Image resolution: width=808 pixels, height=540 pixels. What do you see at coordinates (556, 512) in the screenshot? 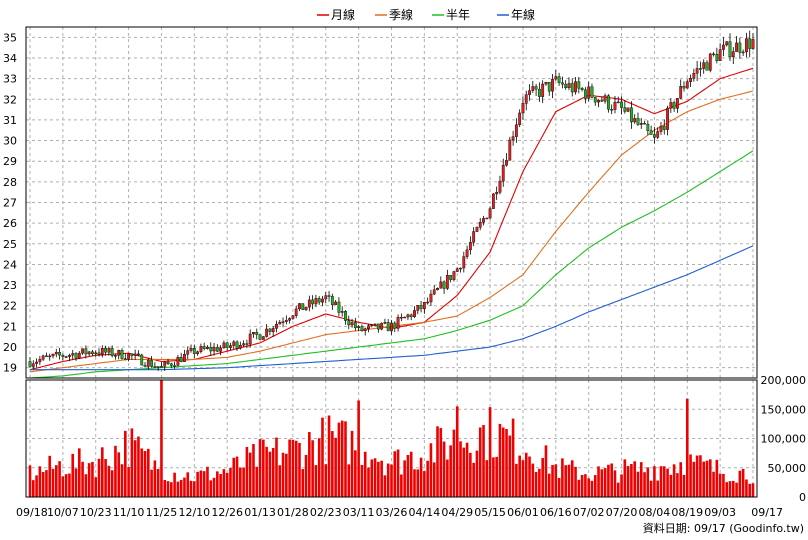
I see `date-tick-label: 06/16` at bounding box center [556, 512].